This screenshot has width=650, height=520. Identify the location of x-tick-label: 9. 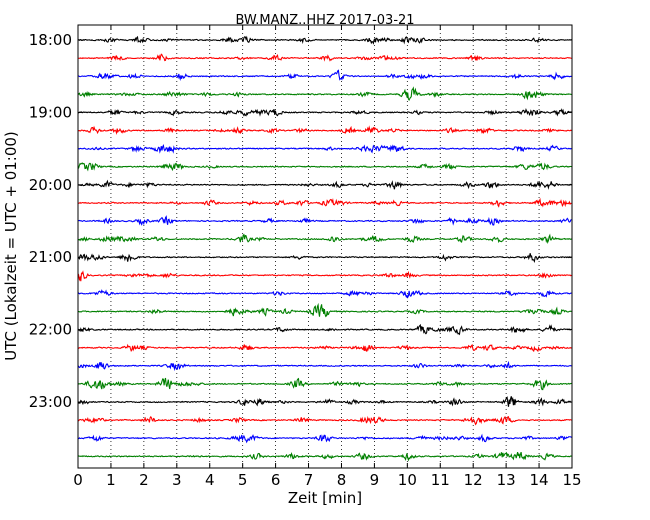
(375, 480).